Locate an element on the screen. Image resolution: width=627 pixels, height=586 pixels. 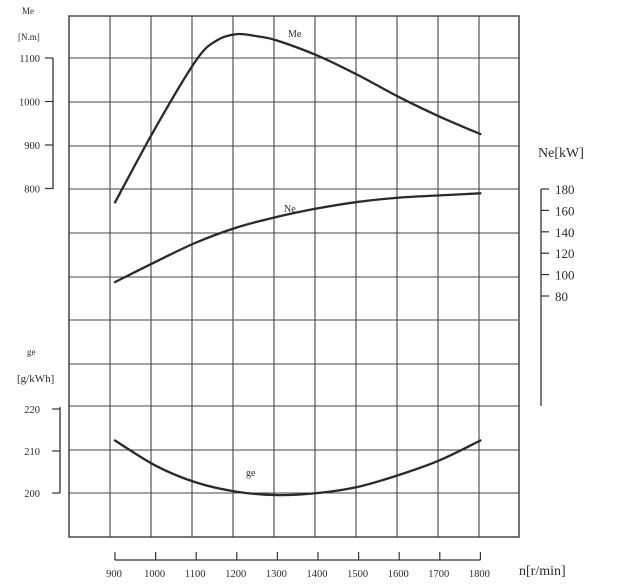
x-tick-label: 1300 is located at coordinates (276, 574).